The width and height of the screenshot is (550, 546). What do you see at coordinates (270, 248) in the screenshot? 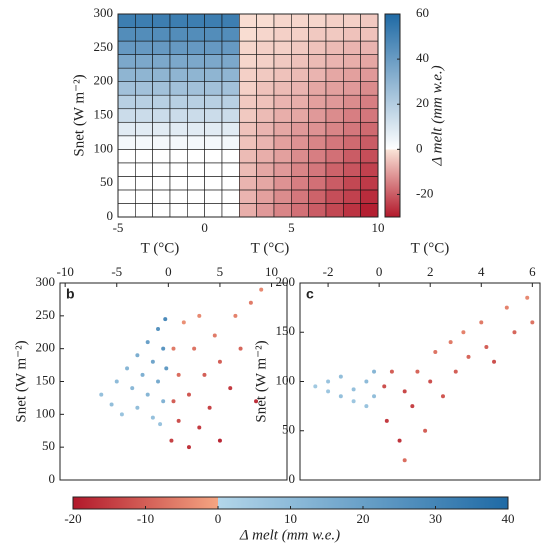
I see `x-axis-label: T (°C)` at bounding box center [270, 248].